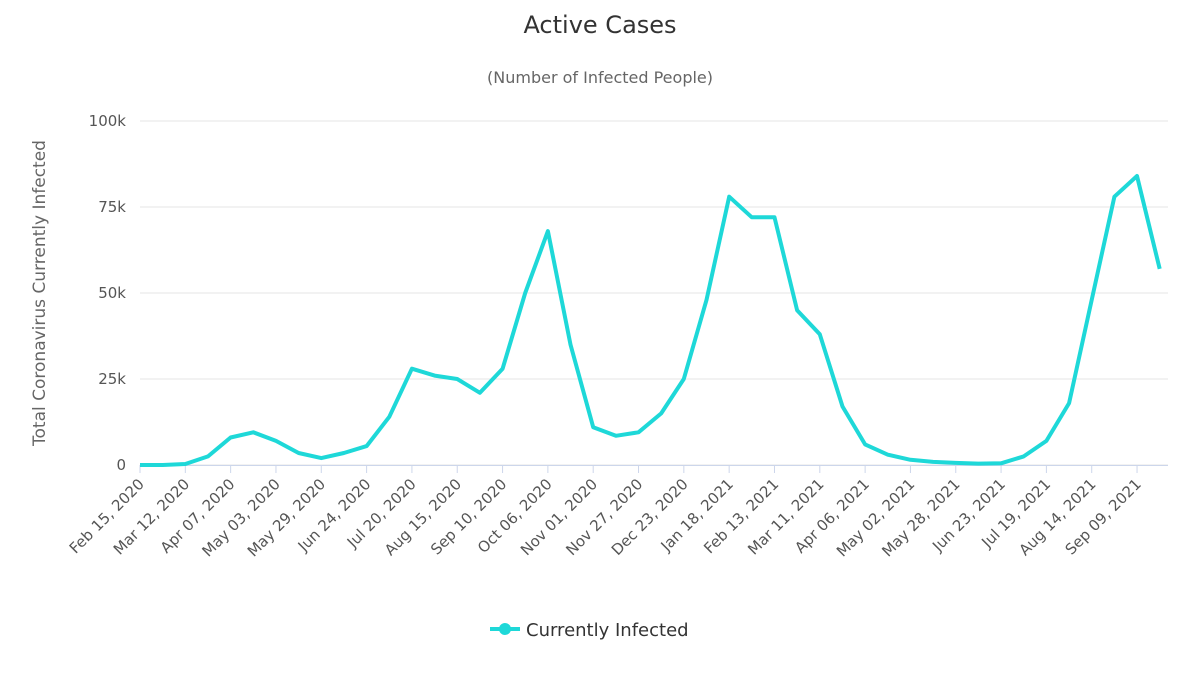 Image resolution: width=1200 pixels, height=683 pixels. Describe the element at coordinates (920, 517) in the screenshot. I see `x-tick-label: May 28, 2021` at that location.